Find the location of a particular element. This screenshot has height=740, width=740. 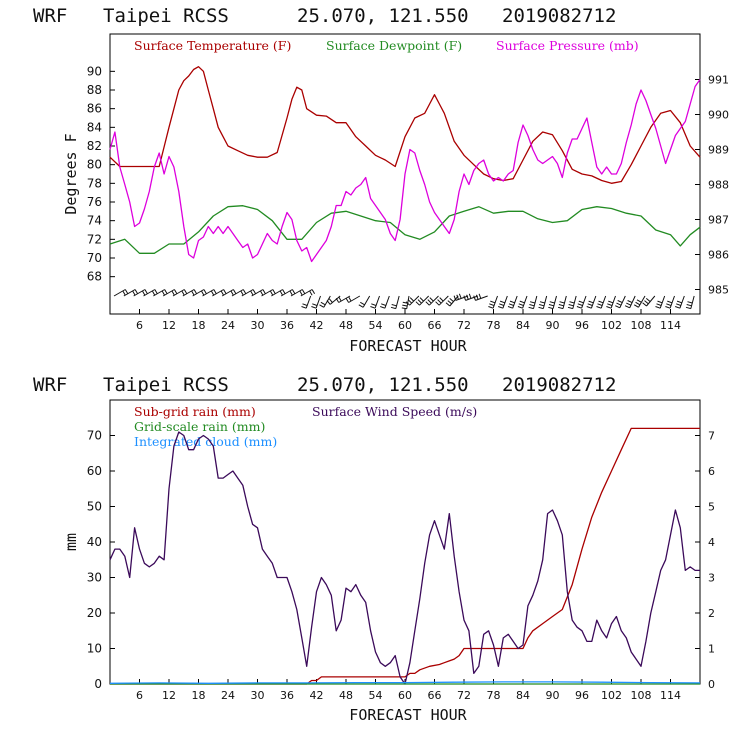

x-tick-label: 102 is located at coordinates (611, 325).